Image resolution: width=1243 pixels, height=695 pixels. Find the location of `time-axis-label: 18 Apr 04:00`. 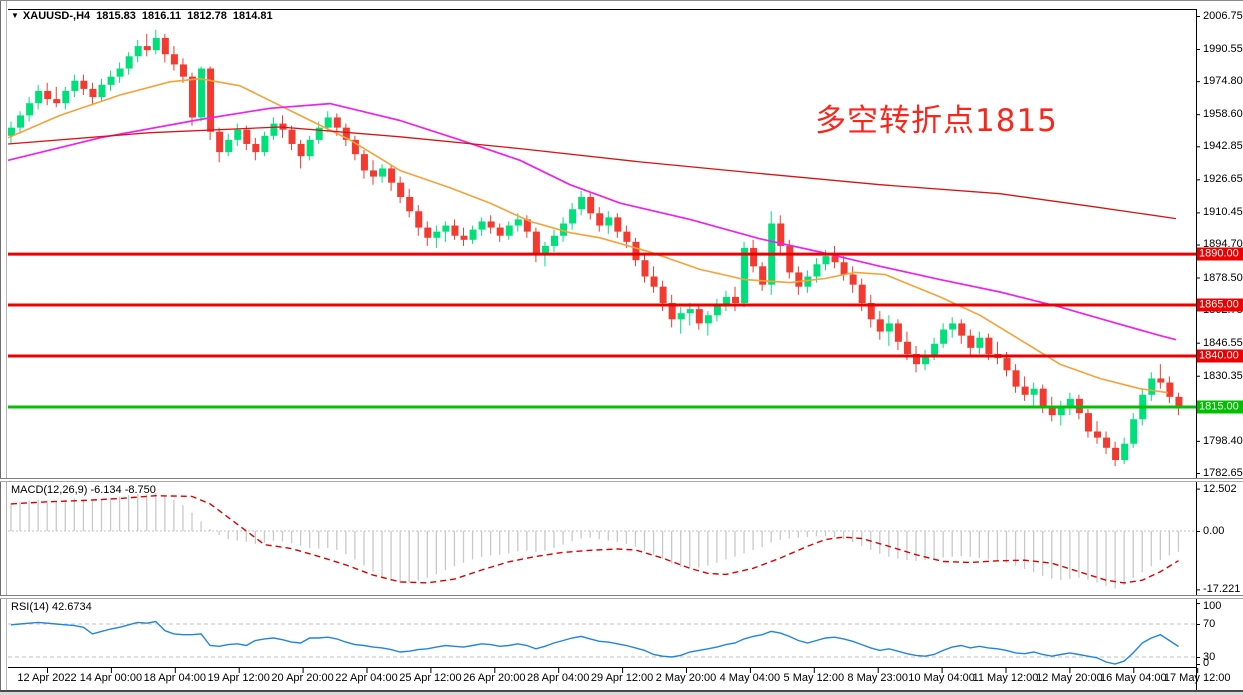

time-axis-label: 18 Apr 04:00 is located at coordinates (174, 678).